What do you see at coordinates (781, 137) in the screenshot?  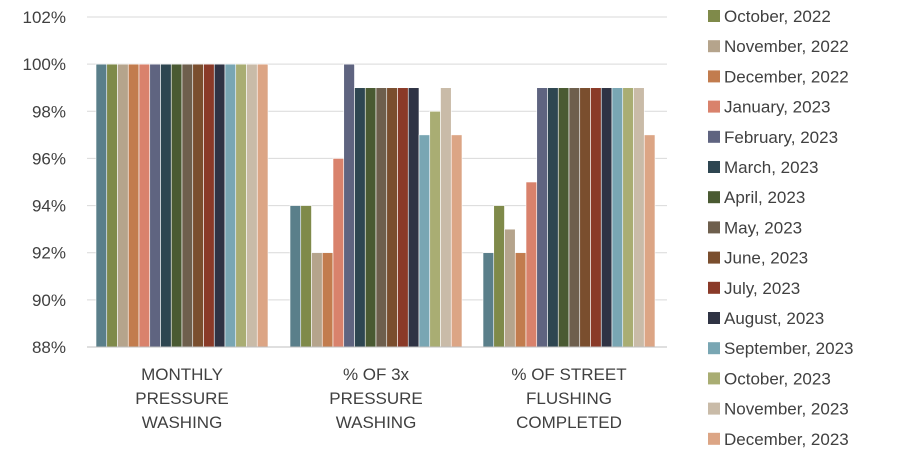 I see `legend-label: February, 2023` at bounding box center [781, 137].